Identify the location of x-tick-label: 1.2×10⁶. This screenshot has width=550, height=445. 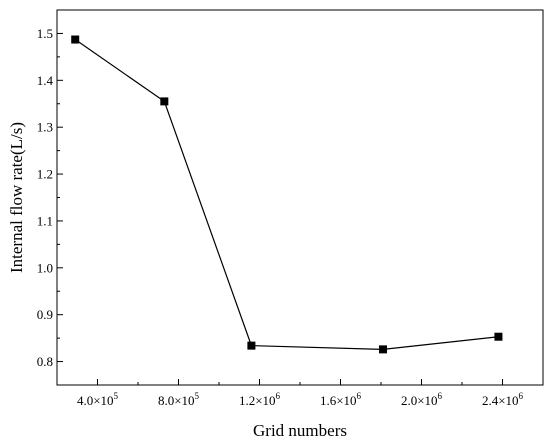
(260, 399).